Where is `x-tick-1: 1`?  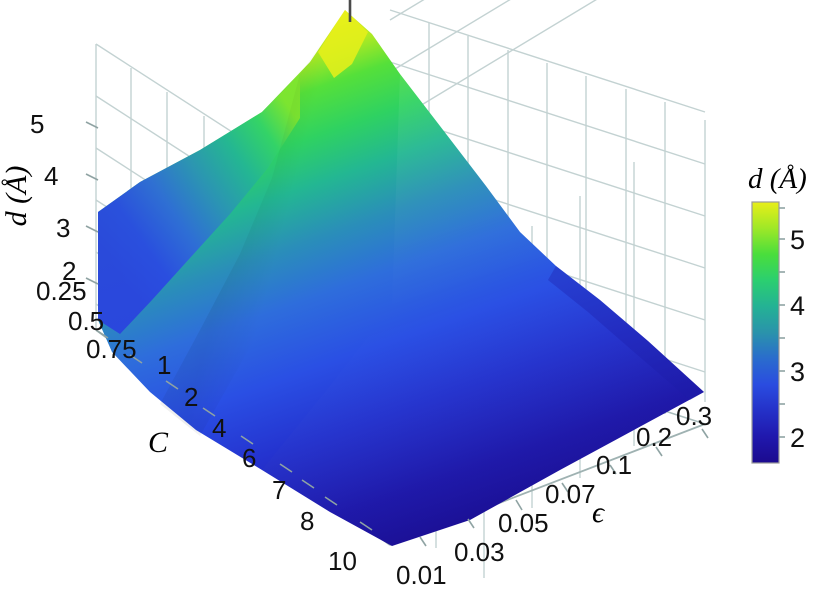
x-tick-1: 1 is located at coordinates (164, 365).